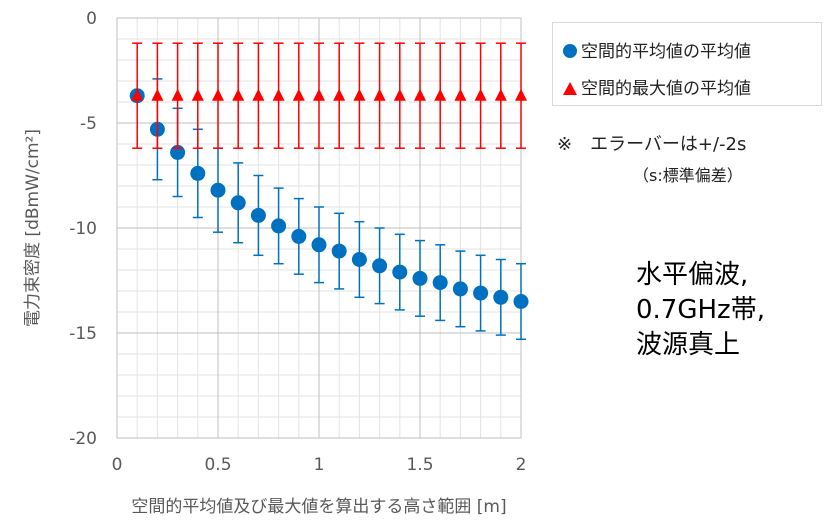  I want to click on y-tick-label: -10, so click(83, 229).